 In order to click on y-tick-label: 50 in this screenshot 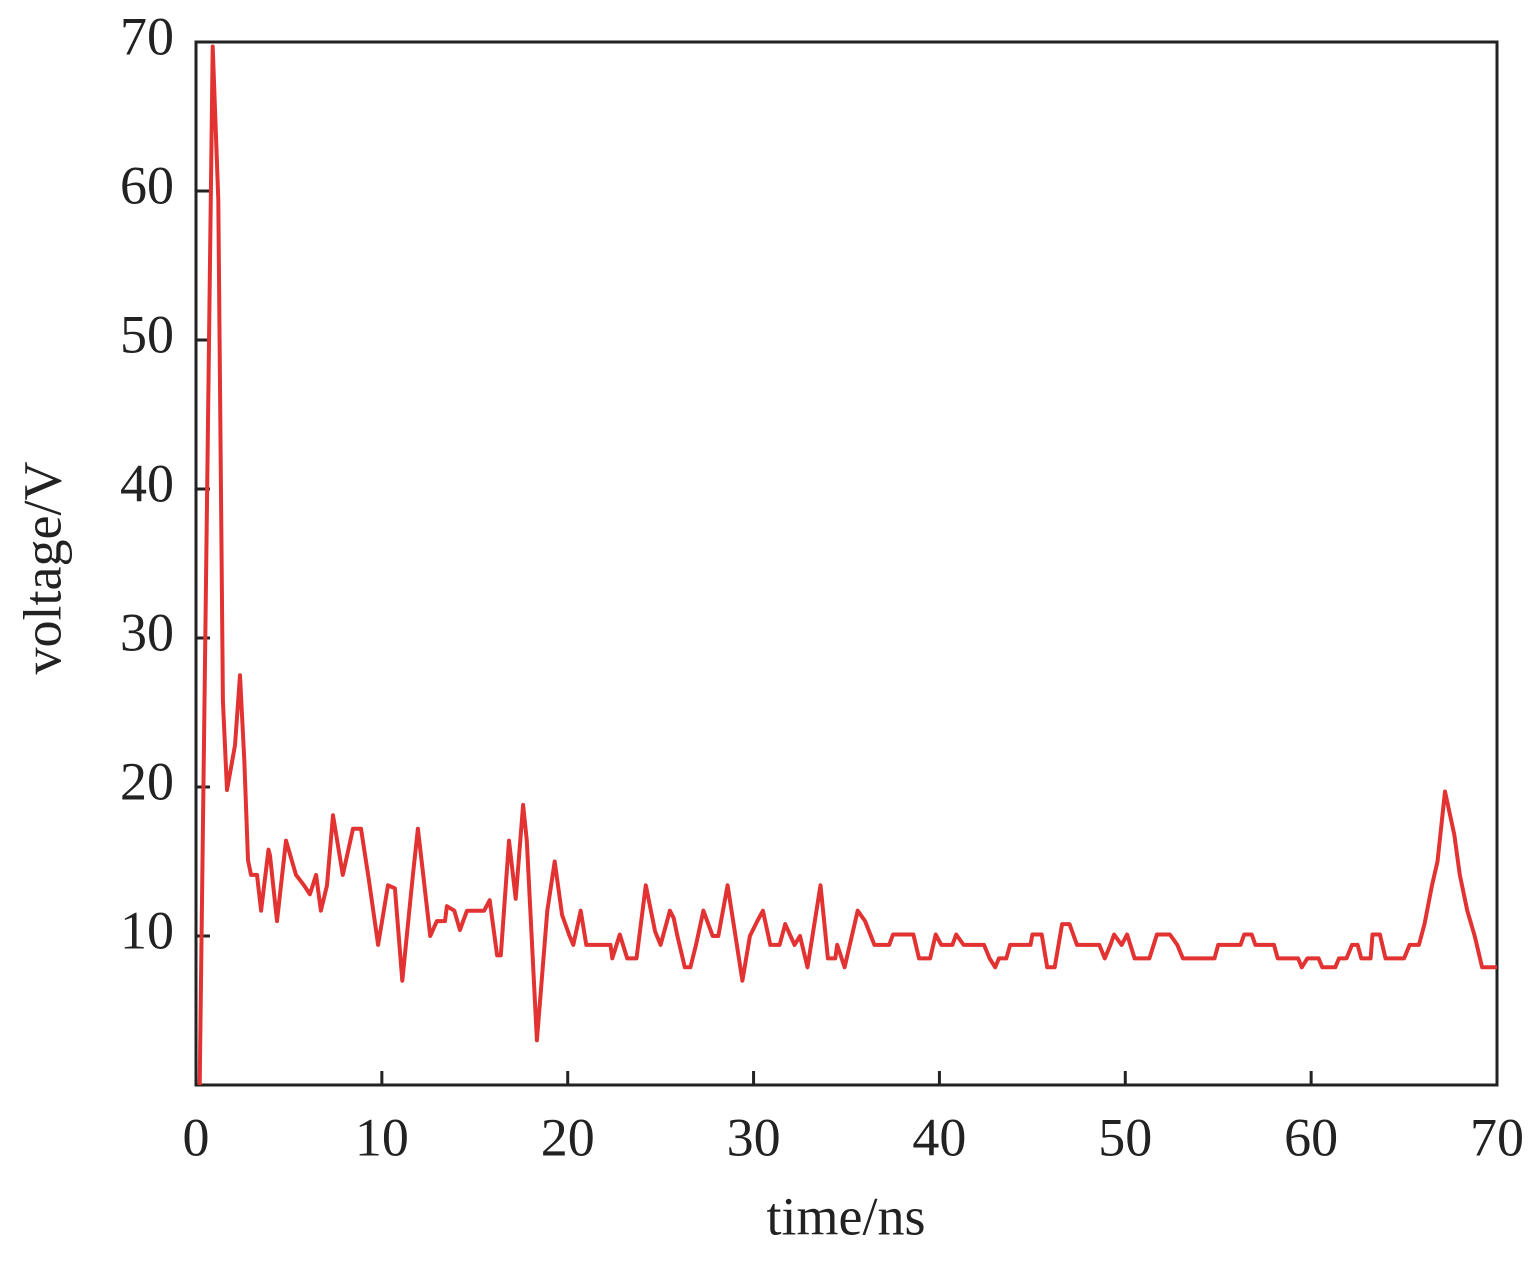, I will do `click(147, 334)`.